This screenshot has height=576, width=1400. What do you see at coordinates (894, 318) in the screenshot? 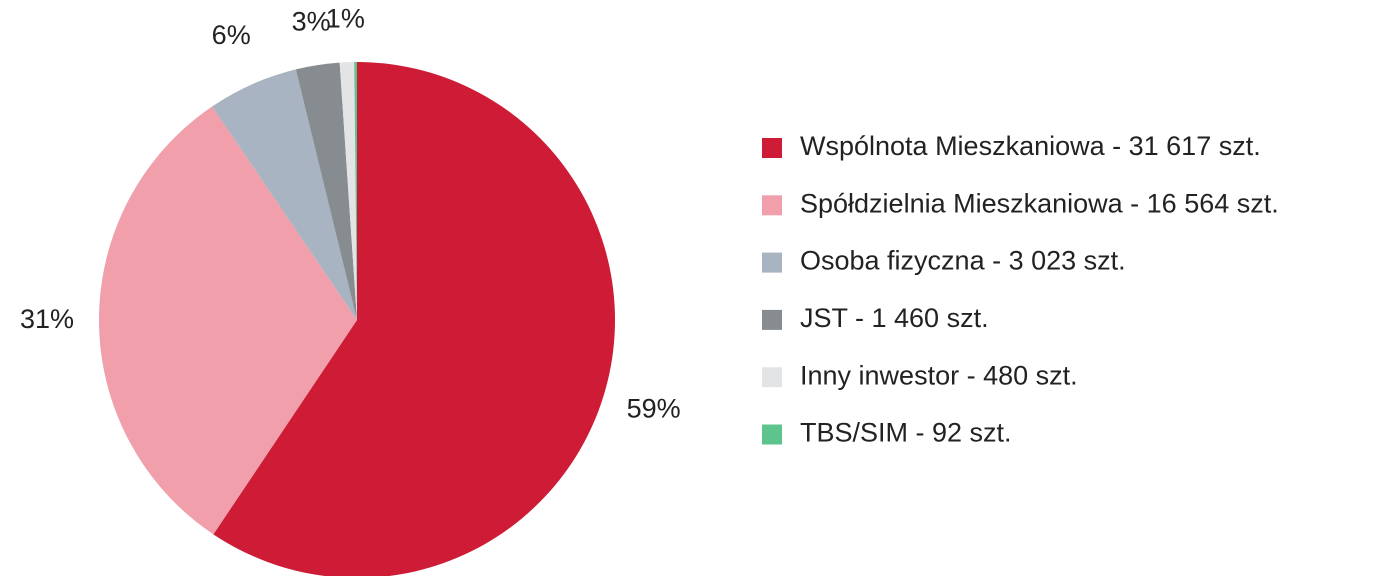
I see `legend-label: JST - 1 460 szt.` at bounding box center [894, 318].